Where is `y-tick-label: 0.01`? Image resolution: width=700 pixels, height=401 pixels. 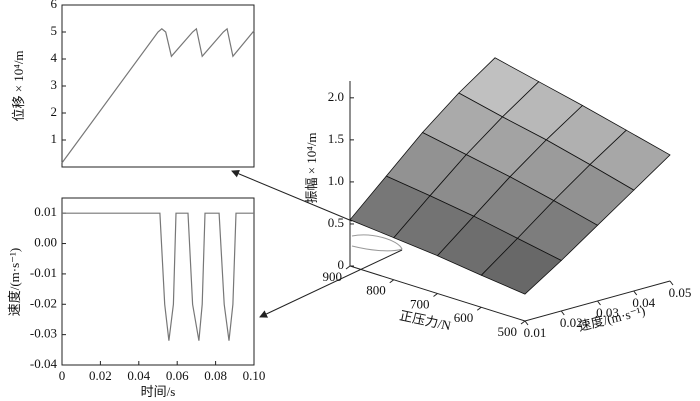 y-tick-label: 0.01 is located at coordinates (45, 211).